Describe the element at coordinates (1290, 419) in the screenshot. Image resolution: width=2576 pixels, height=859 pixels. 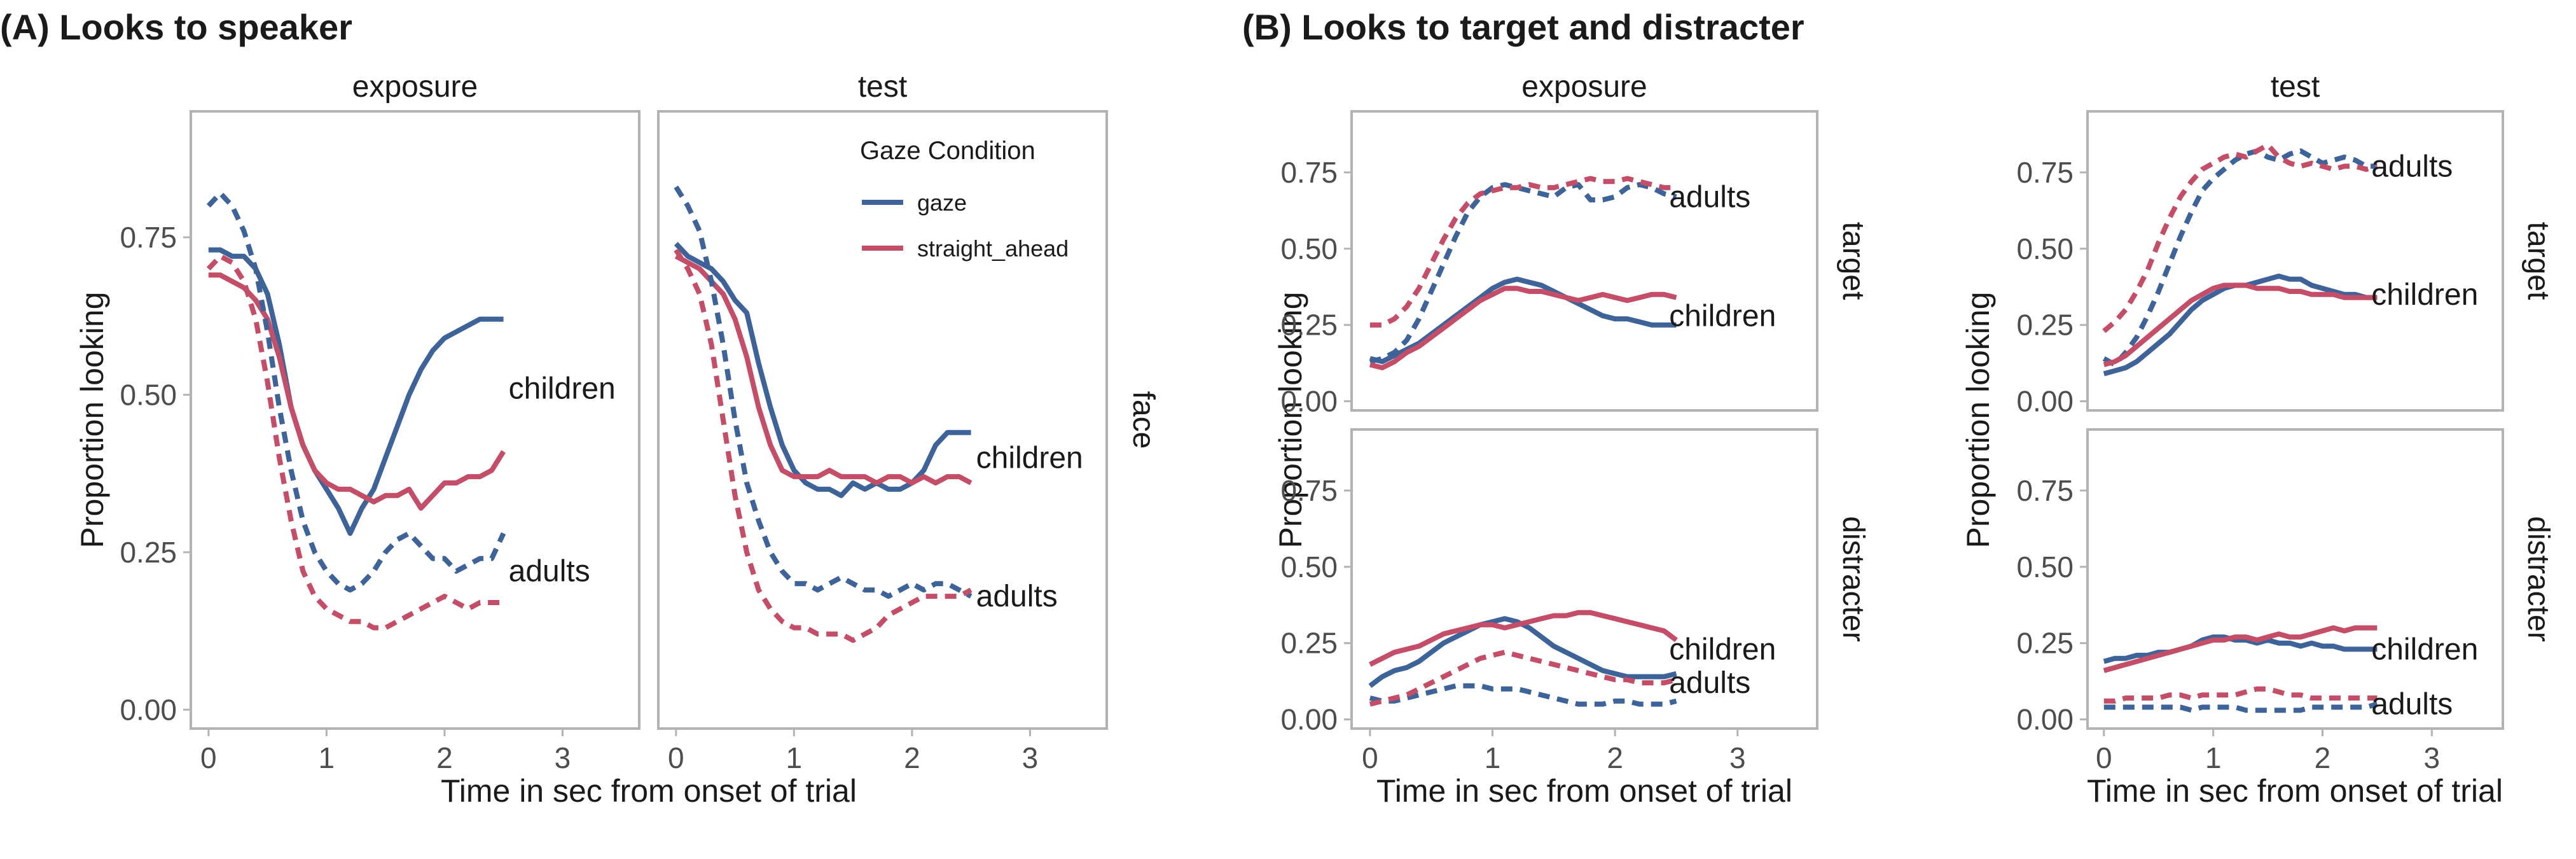
I see `y-axis-title-b-exposure: Proportion looking` at that location.